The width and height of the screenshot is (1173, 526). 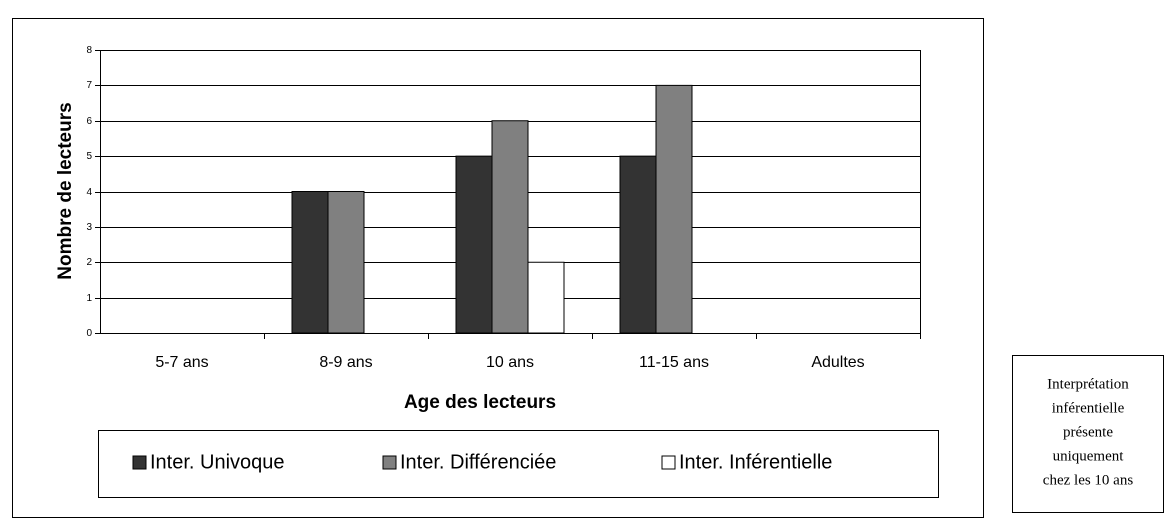 I want to click on x-tick-label: 8-9 ans, so click(x=345, y=362).